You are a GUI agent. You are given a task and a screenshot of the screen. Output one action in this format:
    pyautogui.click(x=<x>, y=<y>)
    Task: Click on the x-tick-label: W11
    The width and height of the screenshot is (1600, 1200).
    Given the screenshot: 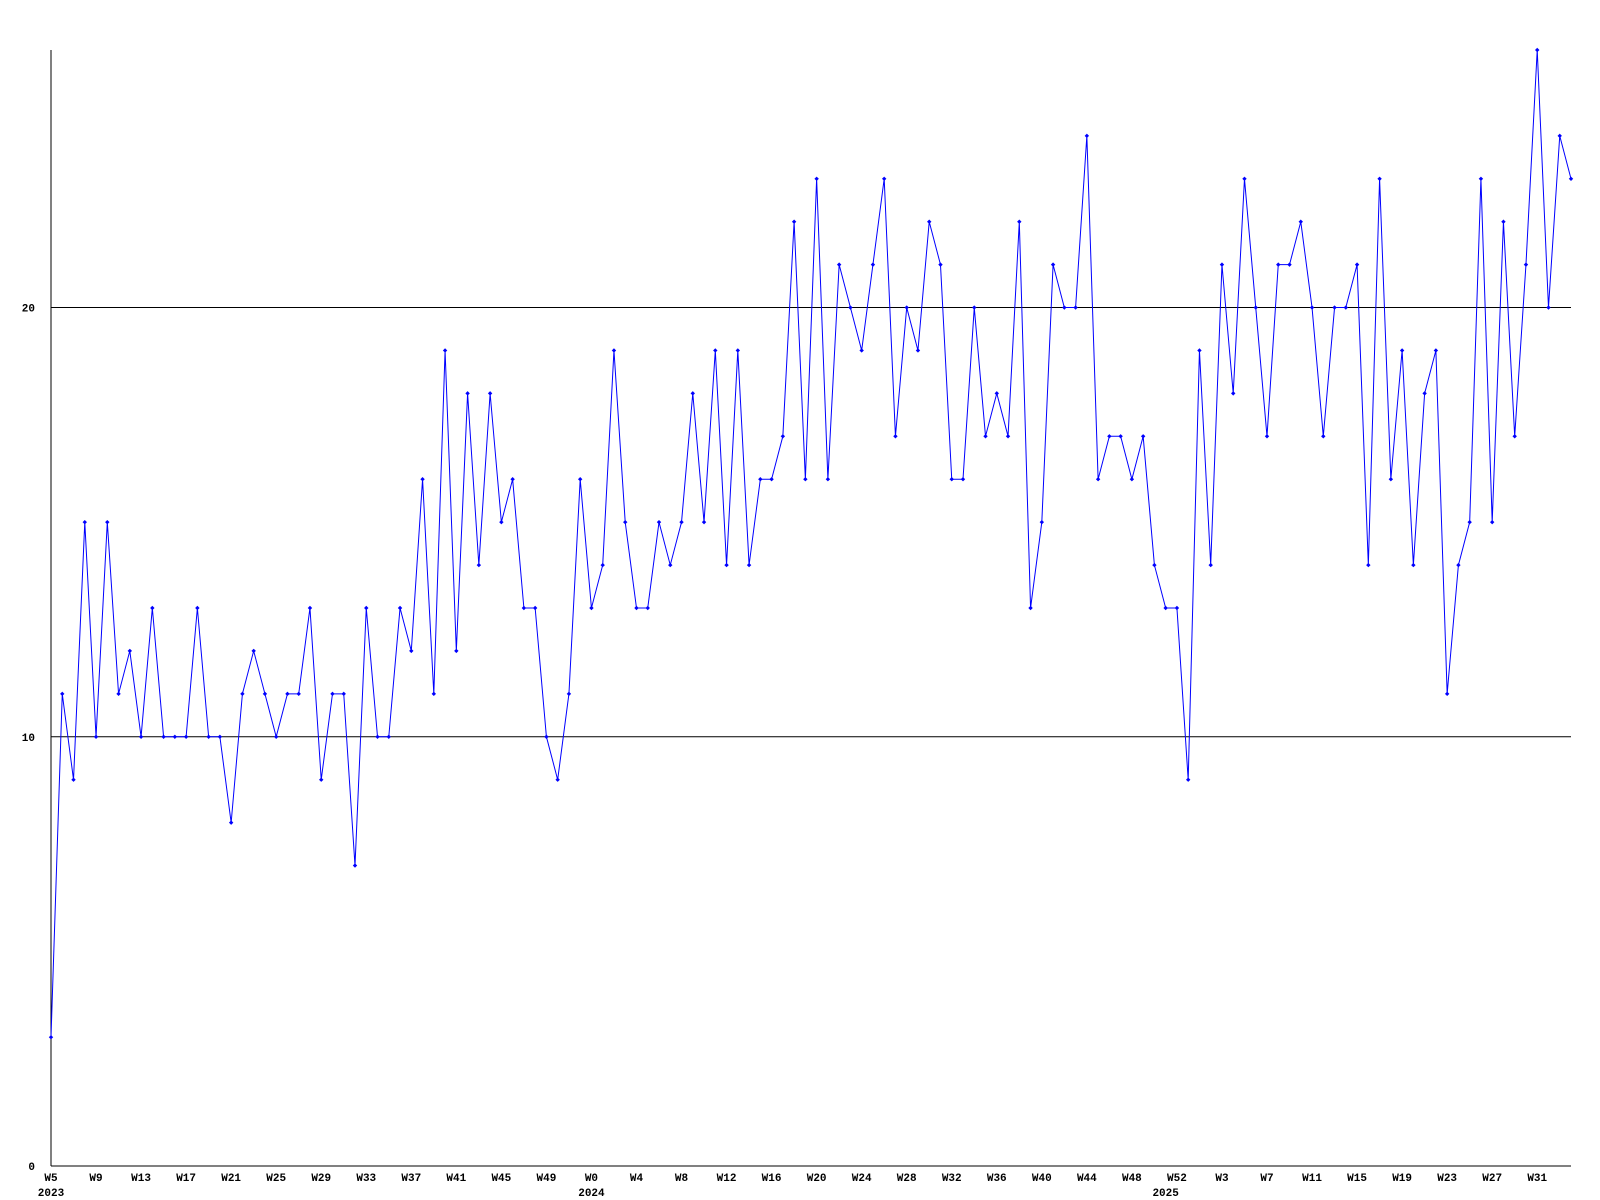 What is the action you would take?
    pyautogui.click(x=1312, y=1179)
    